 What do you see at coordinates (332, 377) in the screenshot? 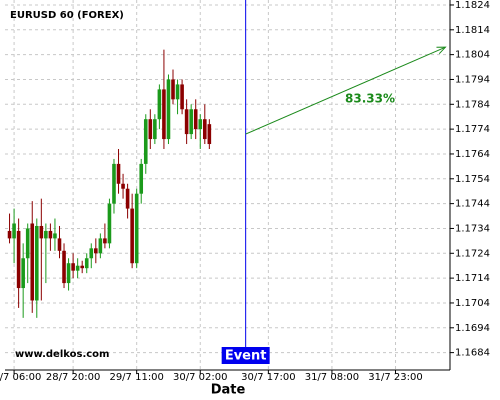
I see `x-tick-label: 31/7 08:00` at bounding box center [332, 377].